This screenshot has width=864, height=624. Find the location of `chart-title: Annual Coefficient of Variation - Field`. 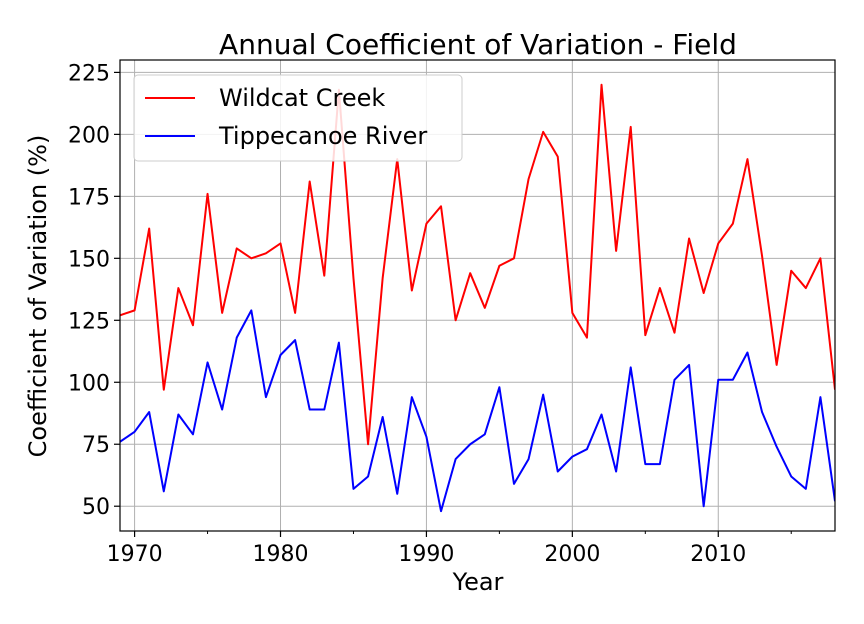

chart-title: Annual Coefficient of Variation - Field is located at coordinates (478, 44).